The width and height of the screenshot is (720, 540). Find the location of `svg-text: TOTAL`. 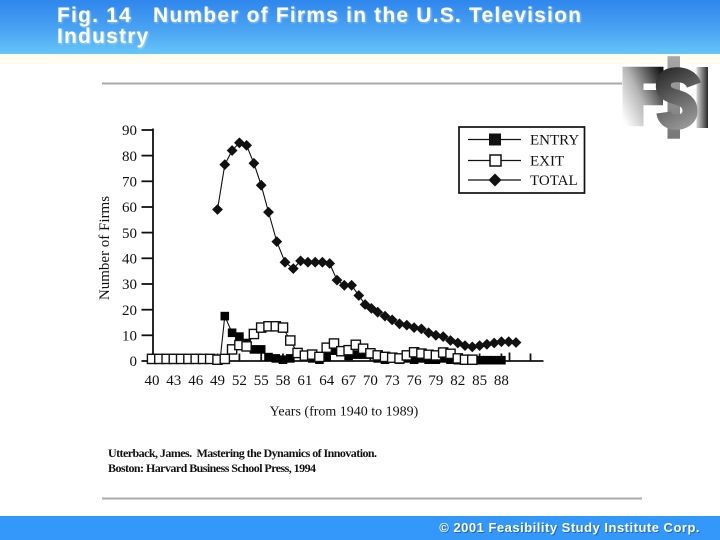

svg-text: TOTAL is located at coordinates (554, 181).